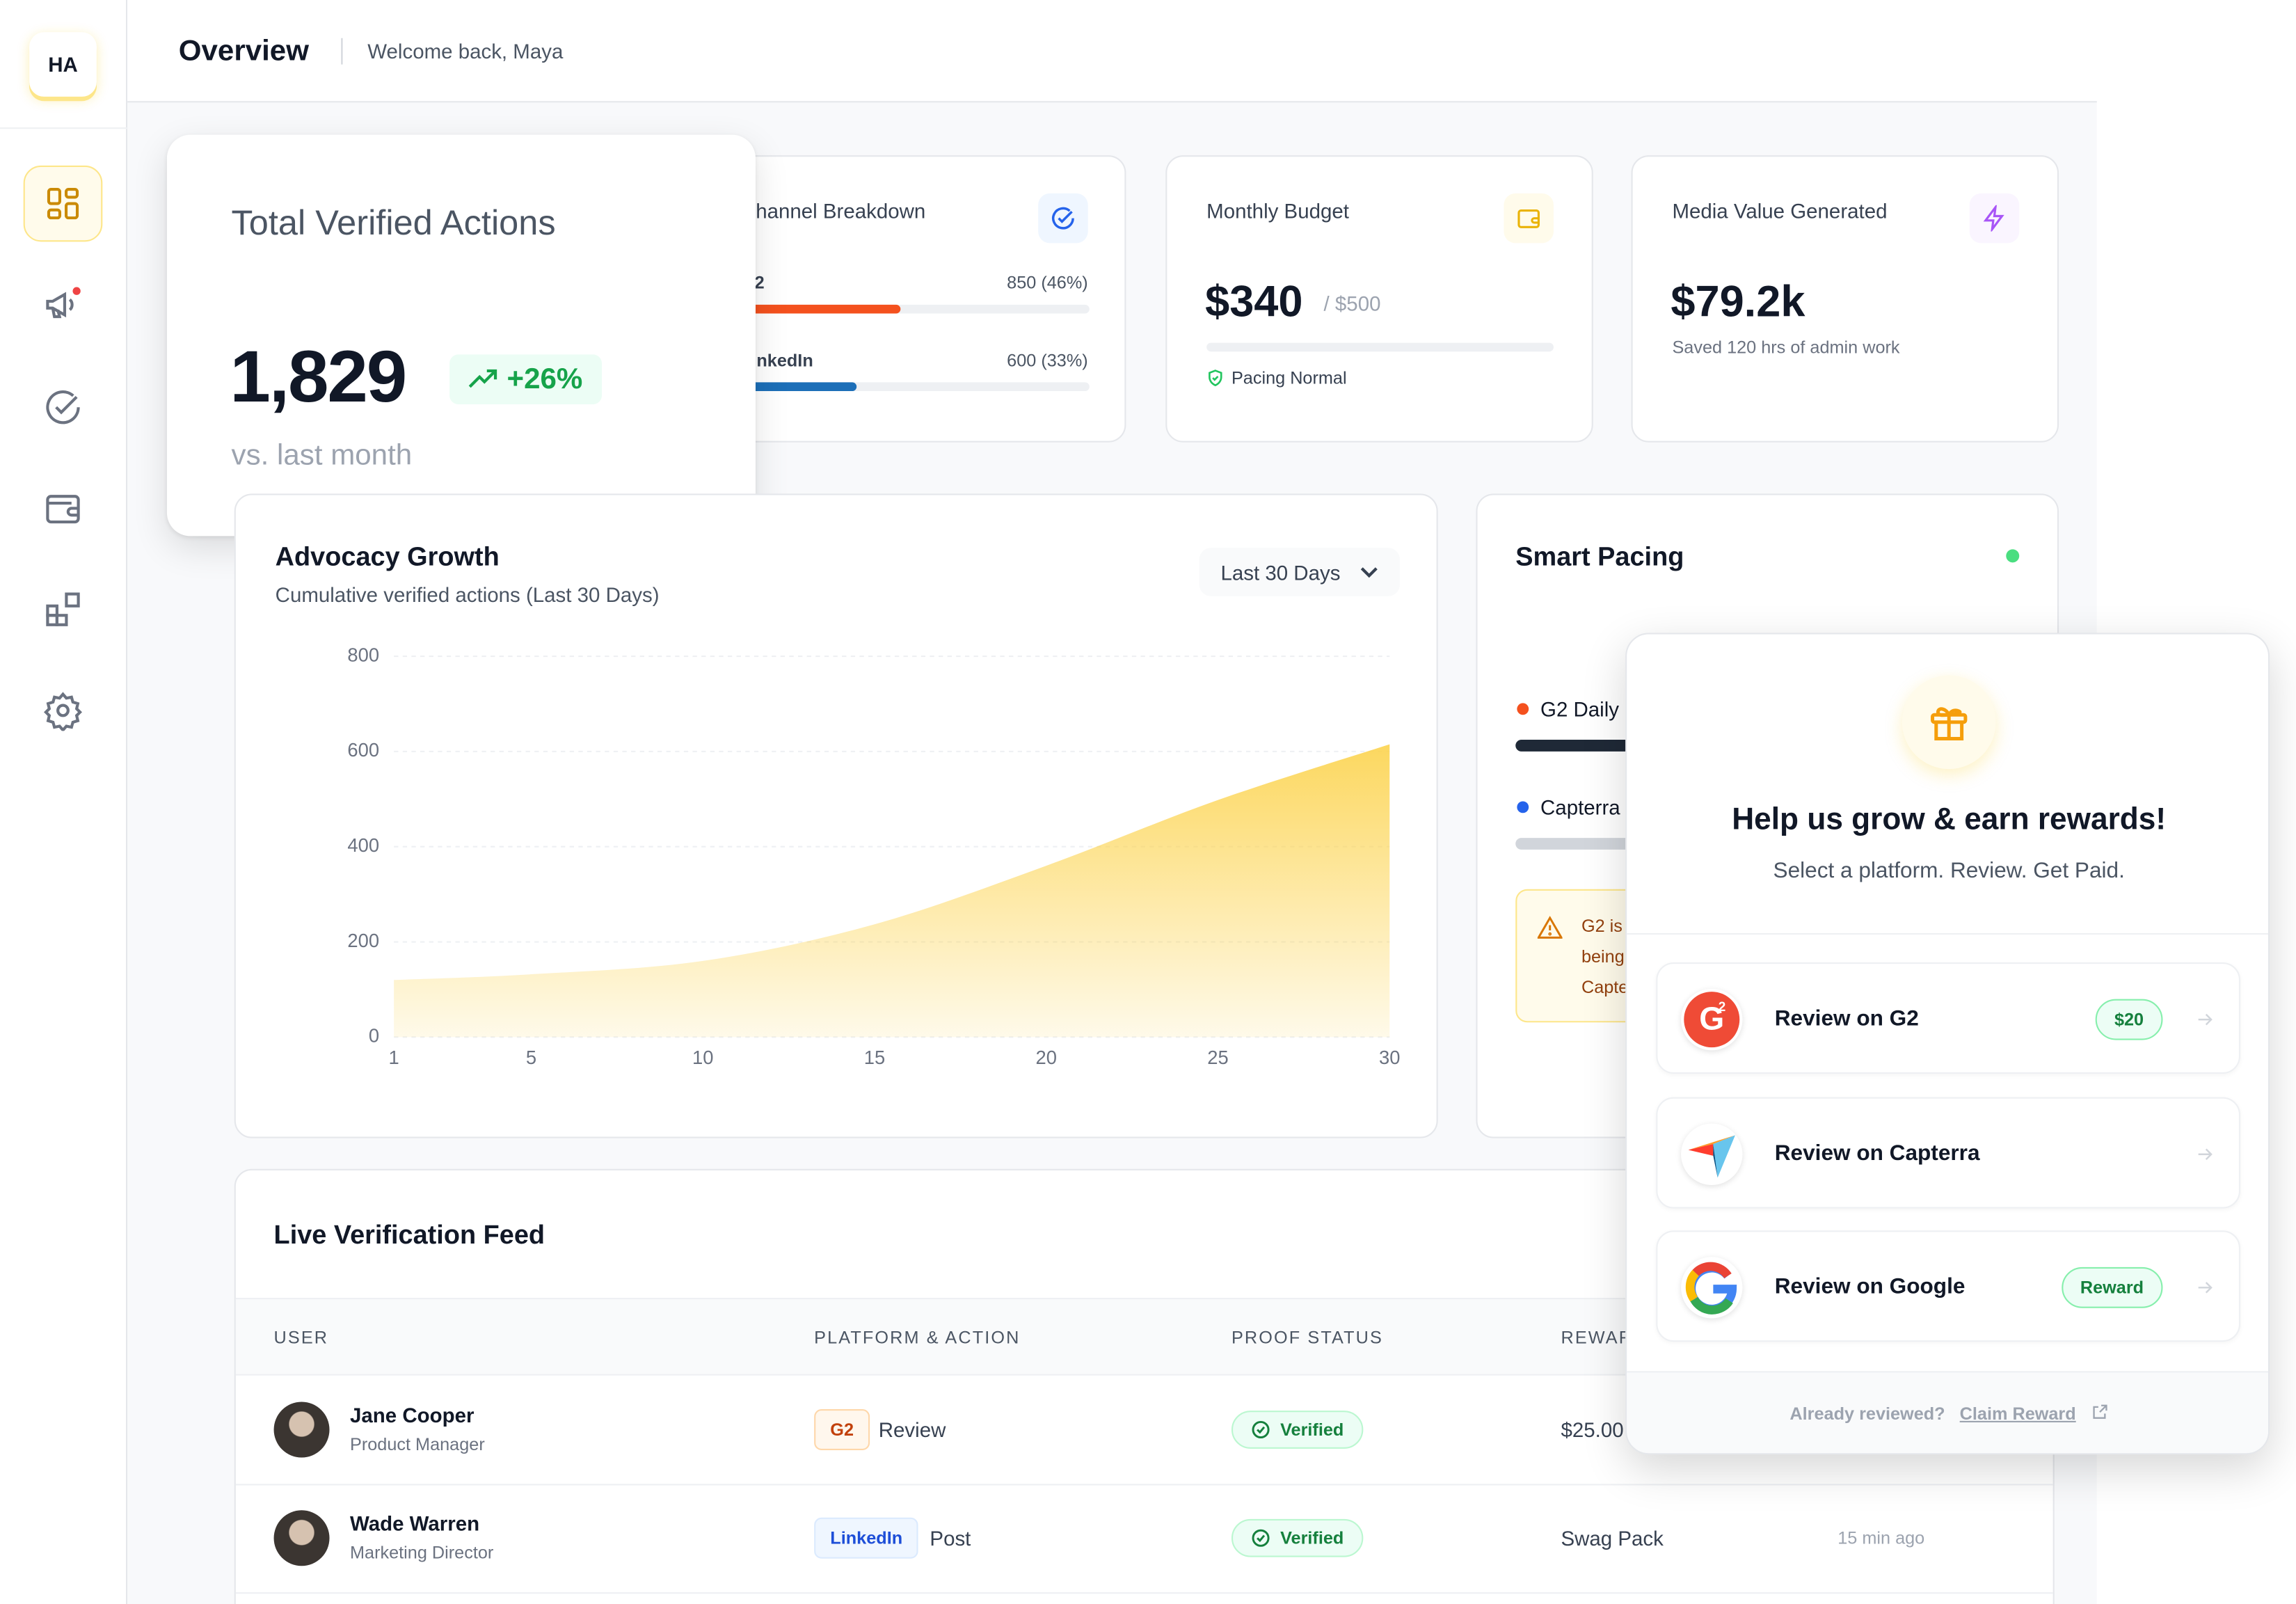 Image resolution: width=2296 pixels, height=1604 pixels. Describe the element at coordinates (1949, 1018) in the screenshot. I see `review-option: G 2 Review on G2 $20` at that location.